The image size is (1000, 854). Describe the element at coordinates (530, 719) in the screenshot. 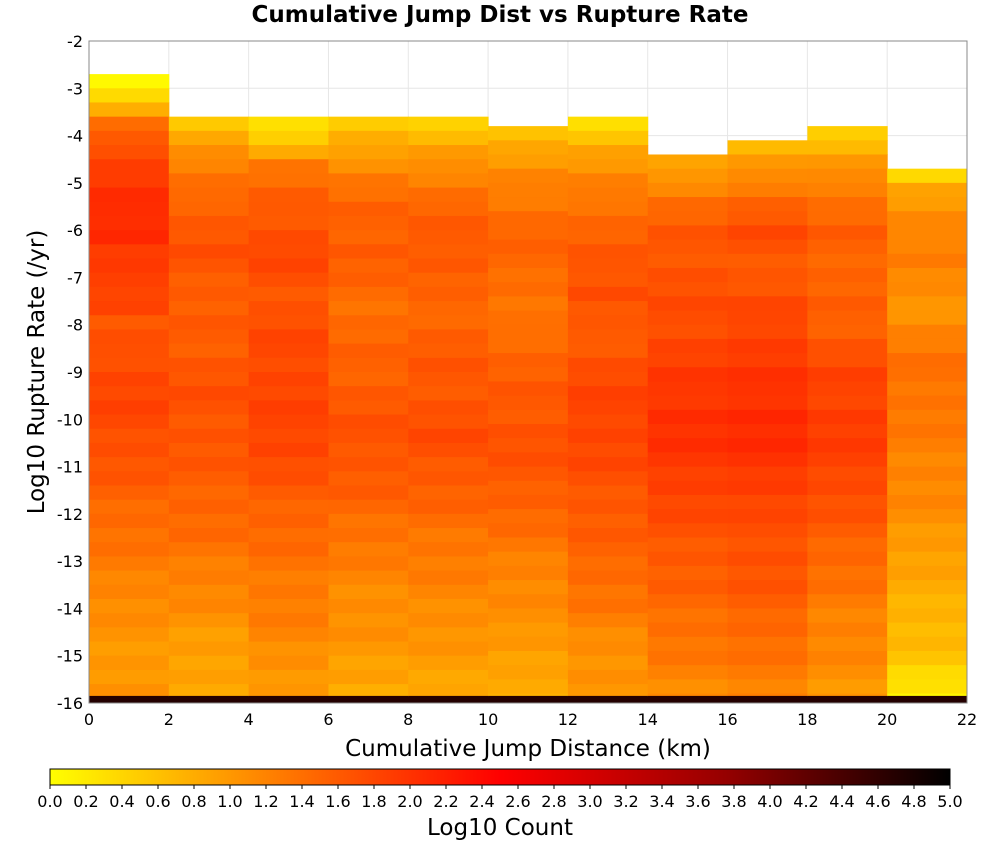

I see `x-axis-ticks: 0 2 4 6 8 10 12 14 16 18 20 22` at that location.